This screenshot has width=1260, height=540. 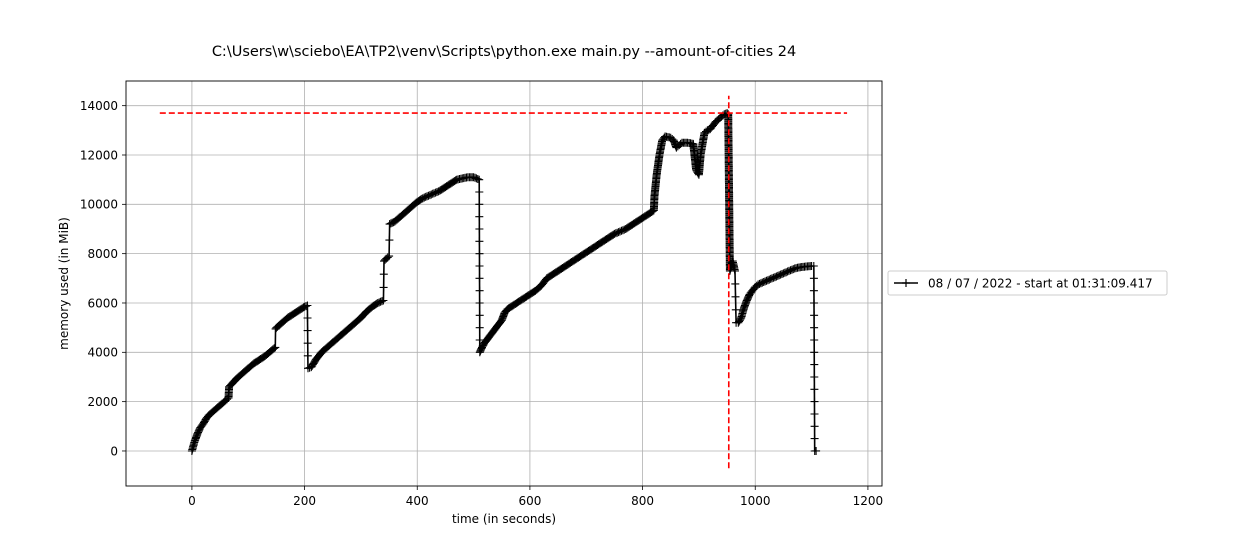 I want to click on x-tick-label: 600, so click(x=529, y=501).